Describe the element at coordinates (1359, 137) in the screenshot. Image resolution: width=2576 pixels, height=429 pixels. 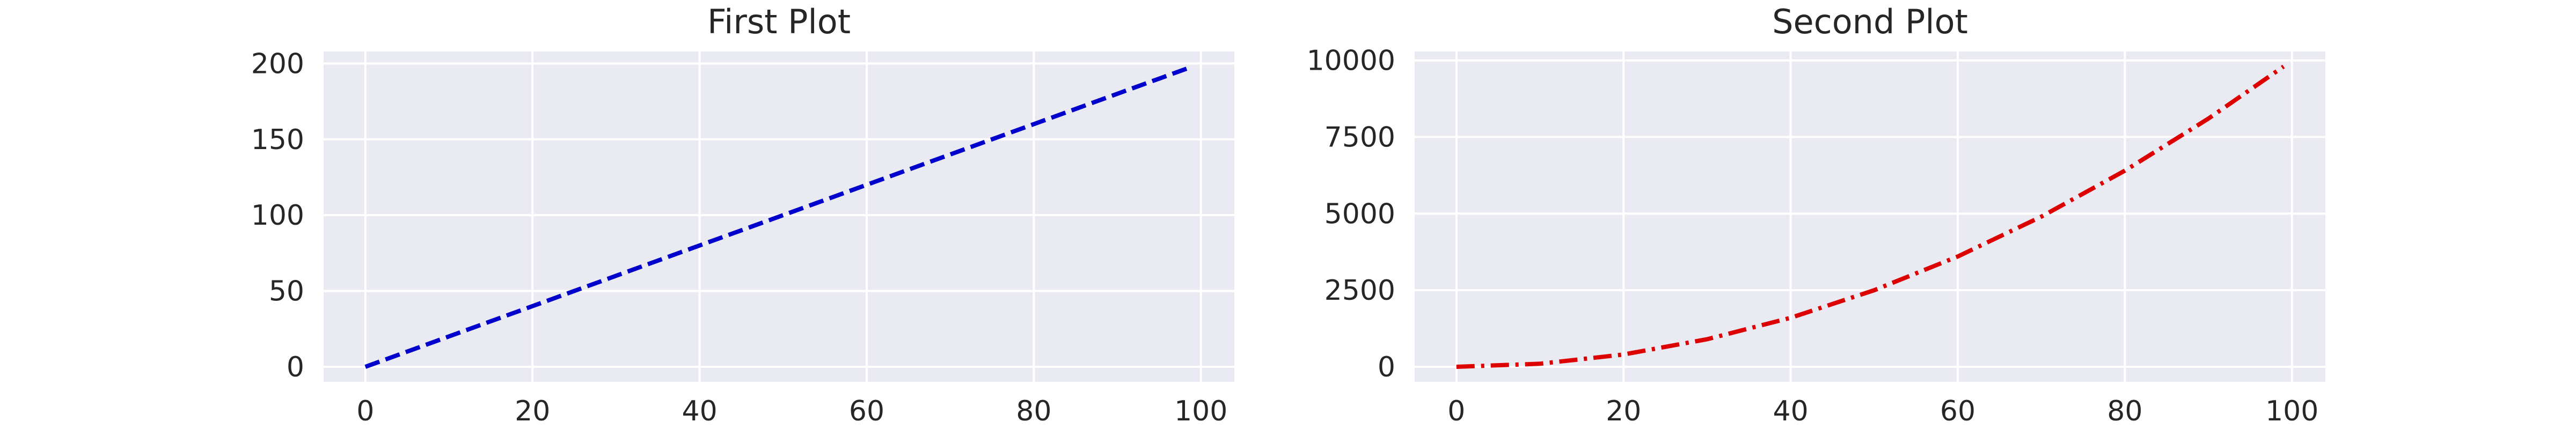
I see `y-tick-label: 7500` at that location.